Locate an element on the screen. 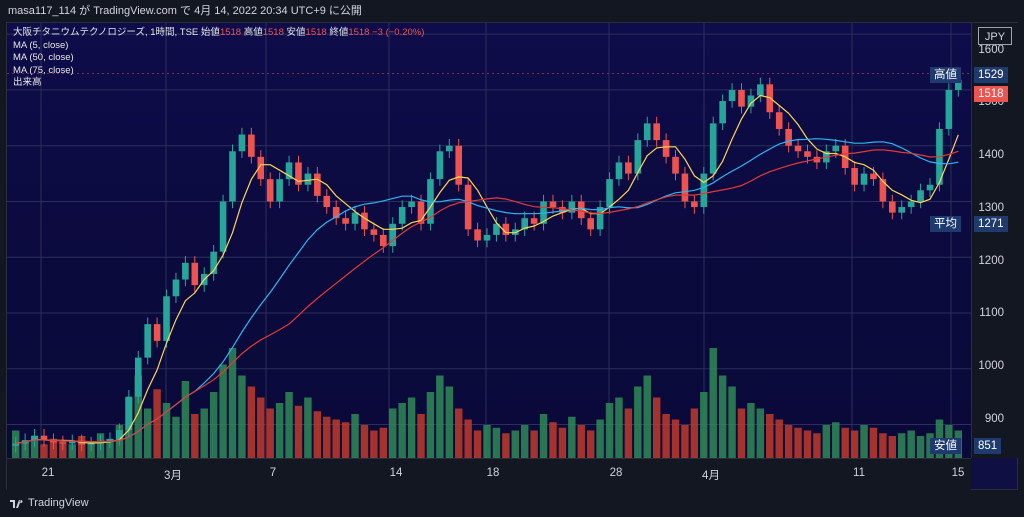 Image resolution: width=1024 pixels, height=517 pixels. ma5-legend: MA (5, close) is located at coordinates (41, 45).